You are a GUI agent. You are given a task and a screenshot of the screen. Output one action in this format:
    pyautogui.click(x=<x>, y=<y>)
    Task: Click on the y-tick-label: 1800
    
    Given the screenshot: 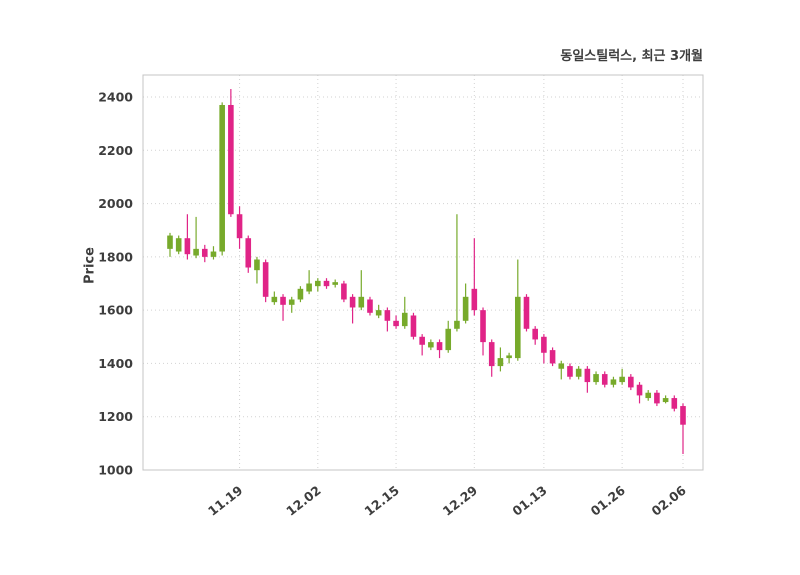 What is the action you would take?
    pyautogui.click(x=115, y=256)
    